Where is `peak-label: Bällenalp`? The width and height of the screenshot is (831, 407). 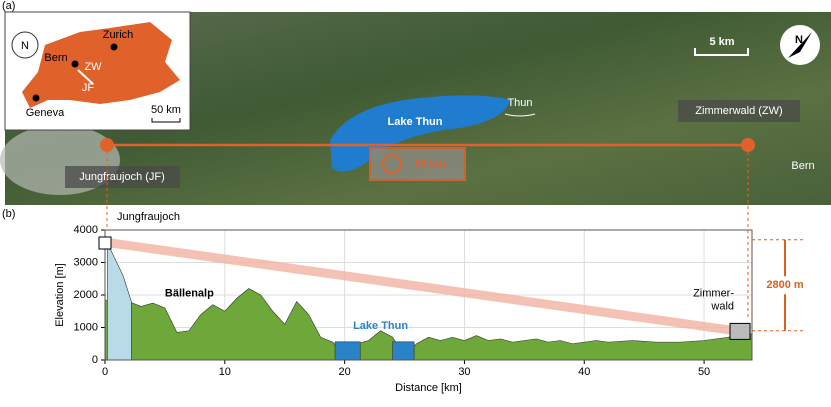
peak-label: Bällenalp is located at coordinates (189, 293).